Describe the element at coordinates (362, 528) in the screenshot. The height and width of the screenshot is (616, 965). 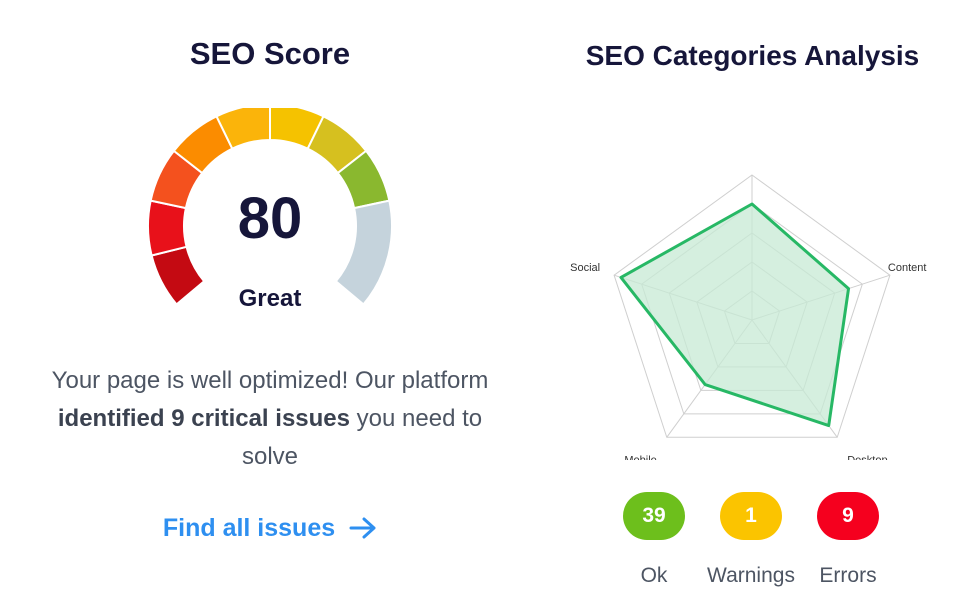
I see `arrow-right-icon` at that location.